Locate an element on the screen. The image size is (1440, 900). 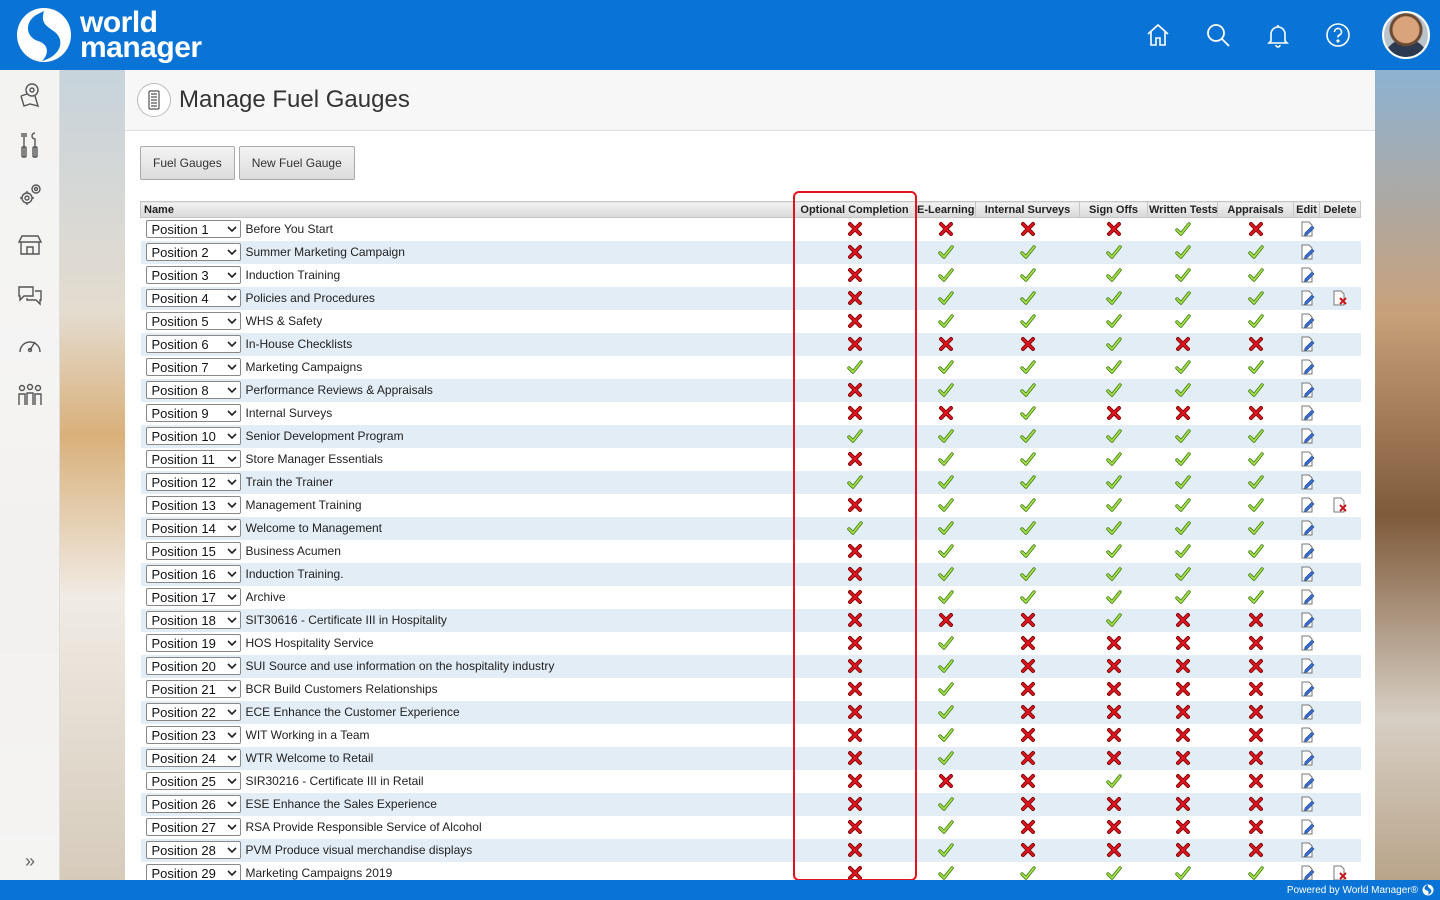
position-select: Position 19 is located at coordinates (193, 643).